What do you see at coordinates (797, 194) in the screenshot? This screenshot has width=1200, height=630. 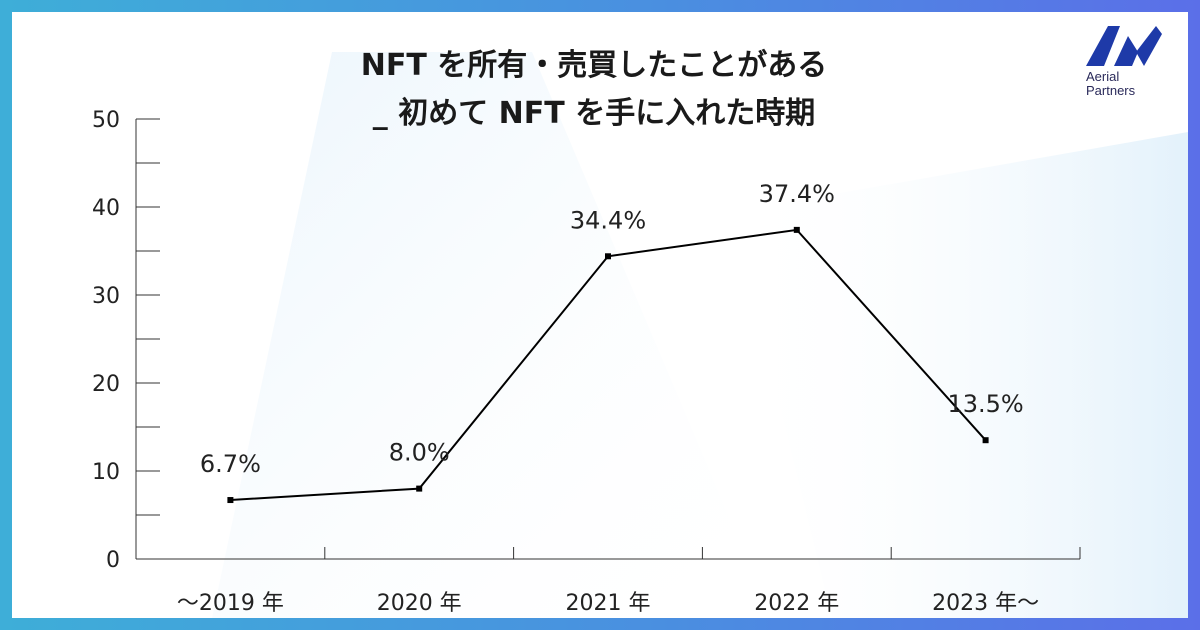 I see `data-label: 37.4%` at bounding box center [797, 194].